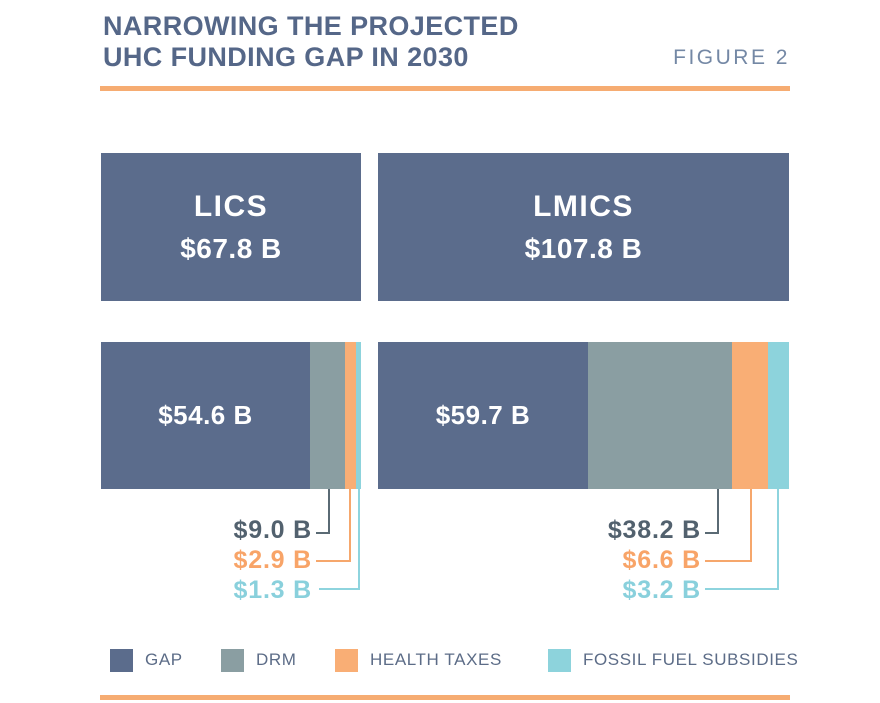  I want to click on legend-label-health-taxes: HEALTH TAXES, so click(436, 659).